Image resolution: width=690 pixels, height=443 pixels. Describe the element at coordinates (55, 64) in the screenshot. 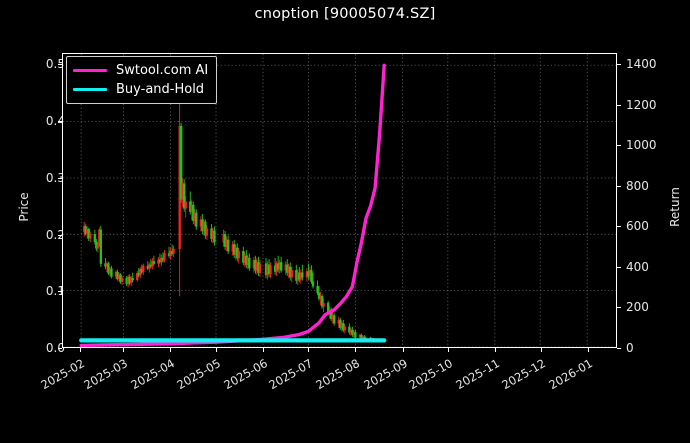

I see `y-tick-label-left: 0.5` at that location.